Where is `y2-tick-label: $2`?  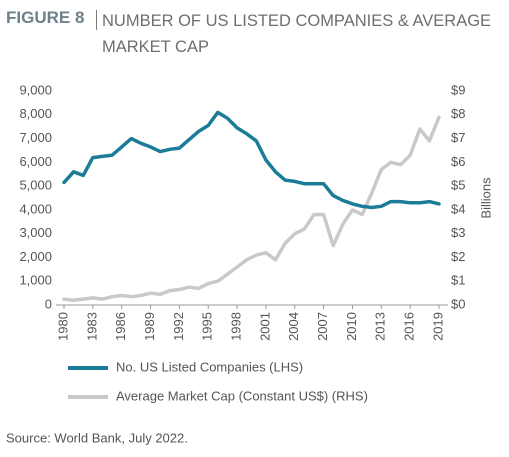
y2-tick-label: $2 is located at coordinates (458, 256).